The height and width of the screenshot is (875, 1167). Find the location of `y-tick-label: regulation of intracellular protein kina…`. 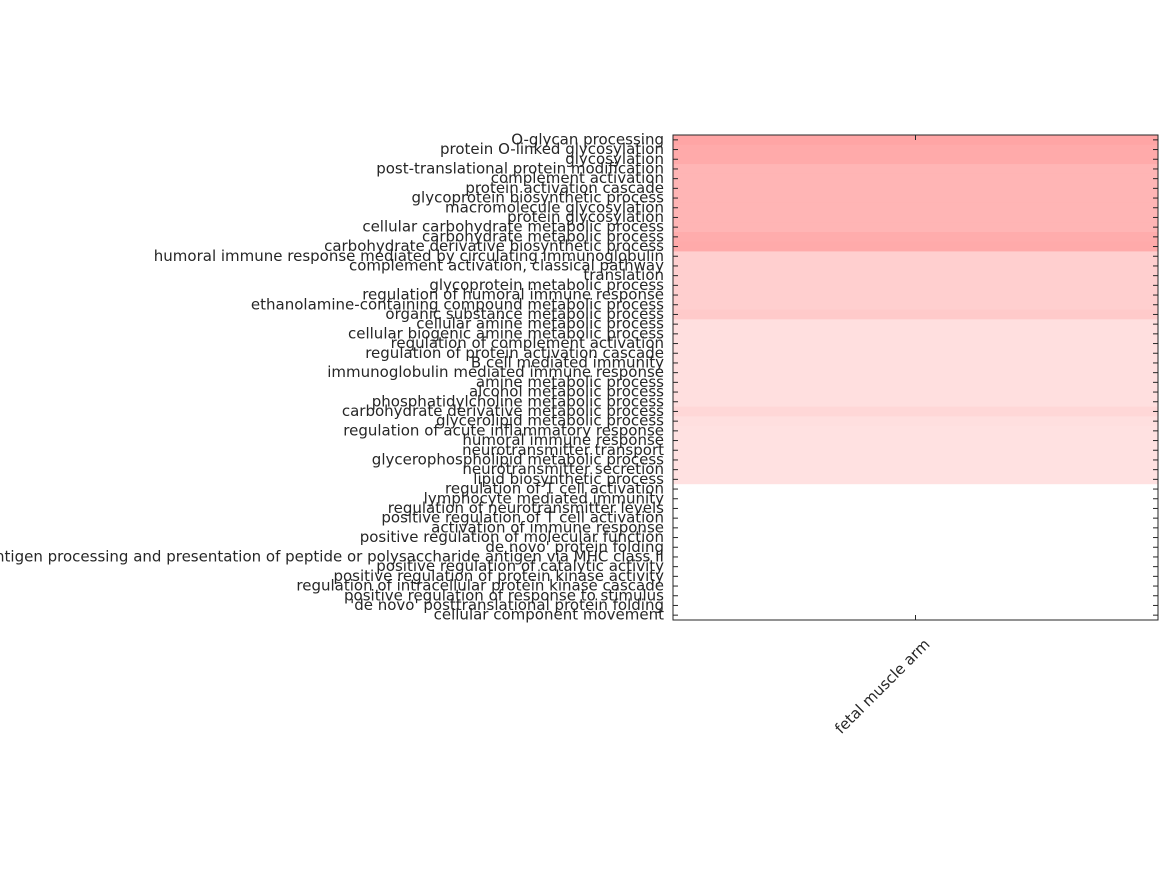

y-tick-label: regulation of intracellular protein kina… is located at coordinates (480, 586).